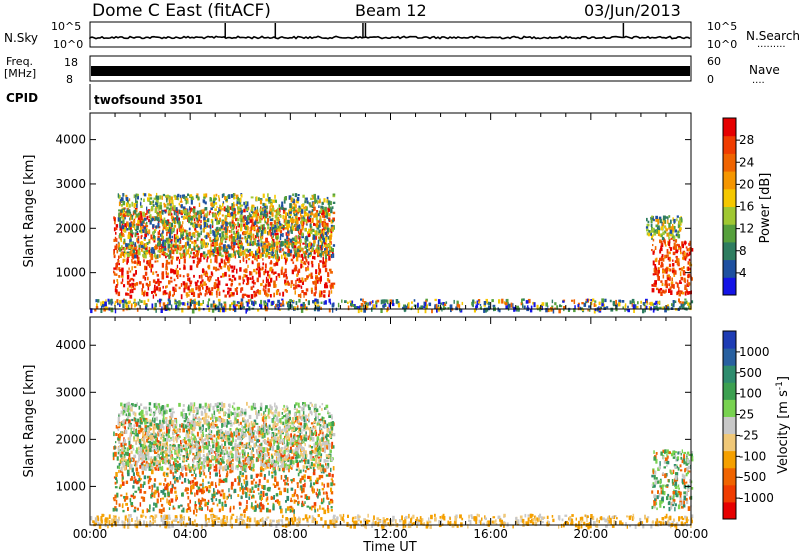 This screenshot has height=554, width=800. What do you see at coordinates (746, 207) in the screenshot?
I see `colorbar-tick-label: 16` at bounding box center [746, 207].